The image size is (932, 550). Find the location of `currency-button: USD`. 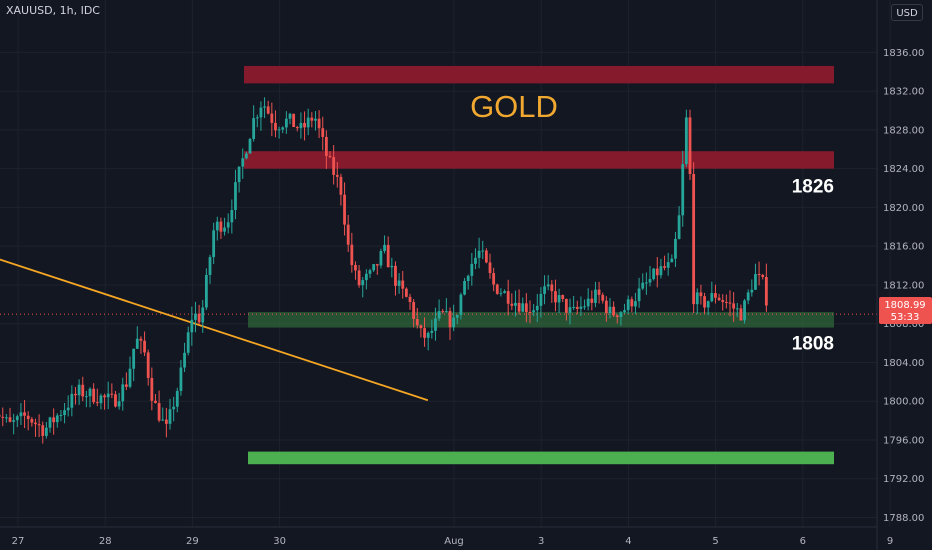

currency-button: USD is located at coordinates (907, 12).